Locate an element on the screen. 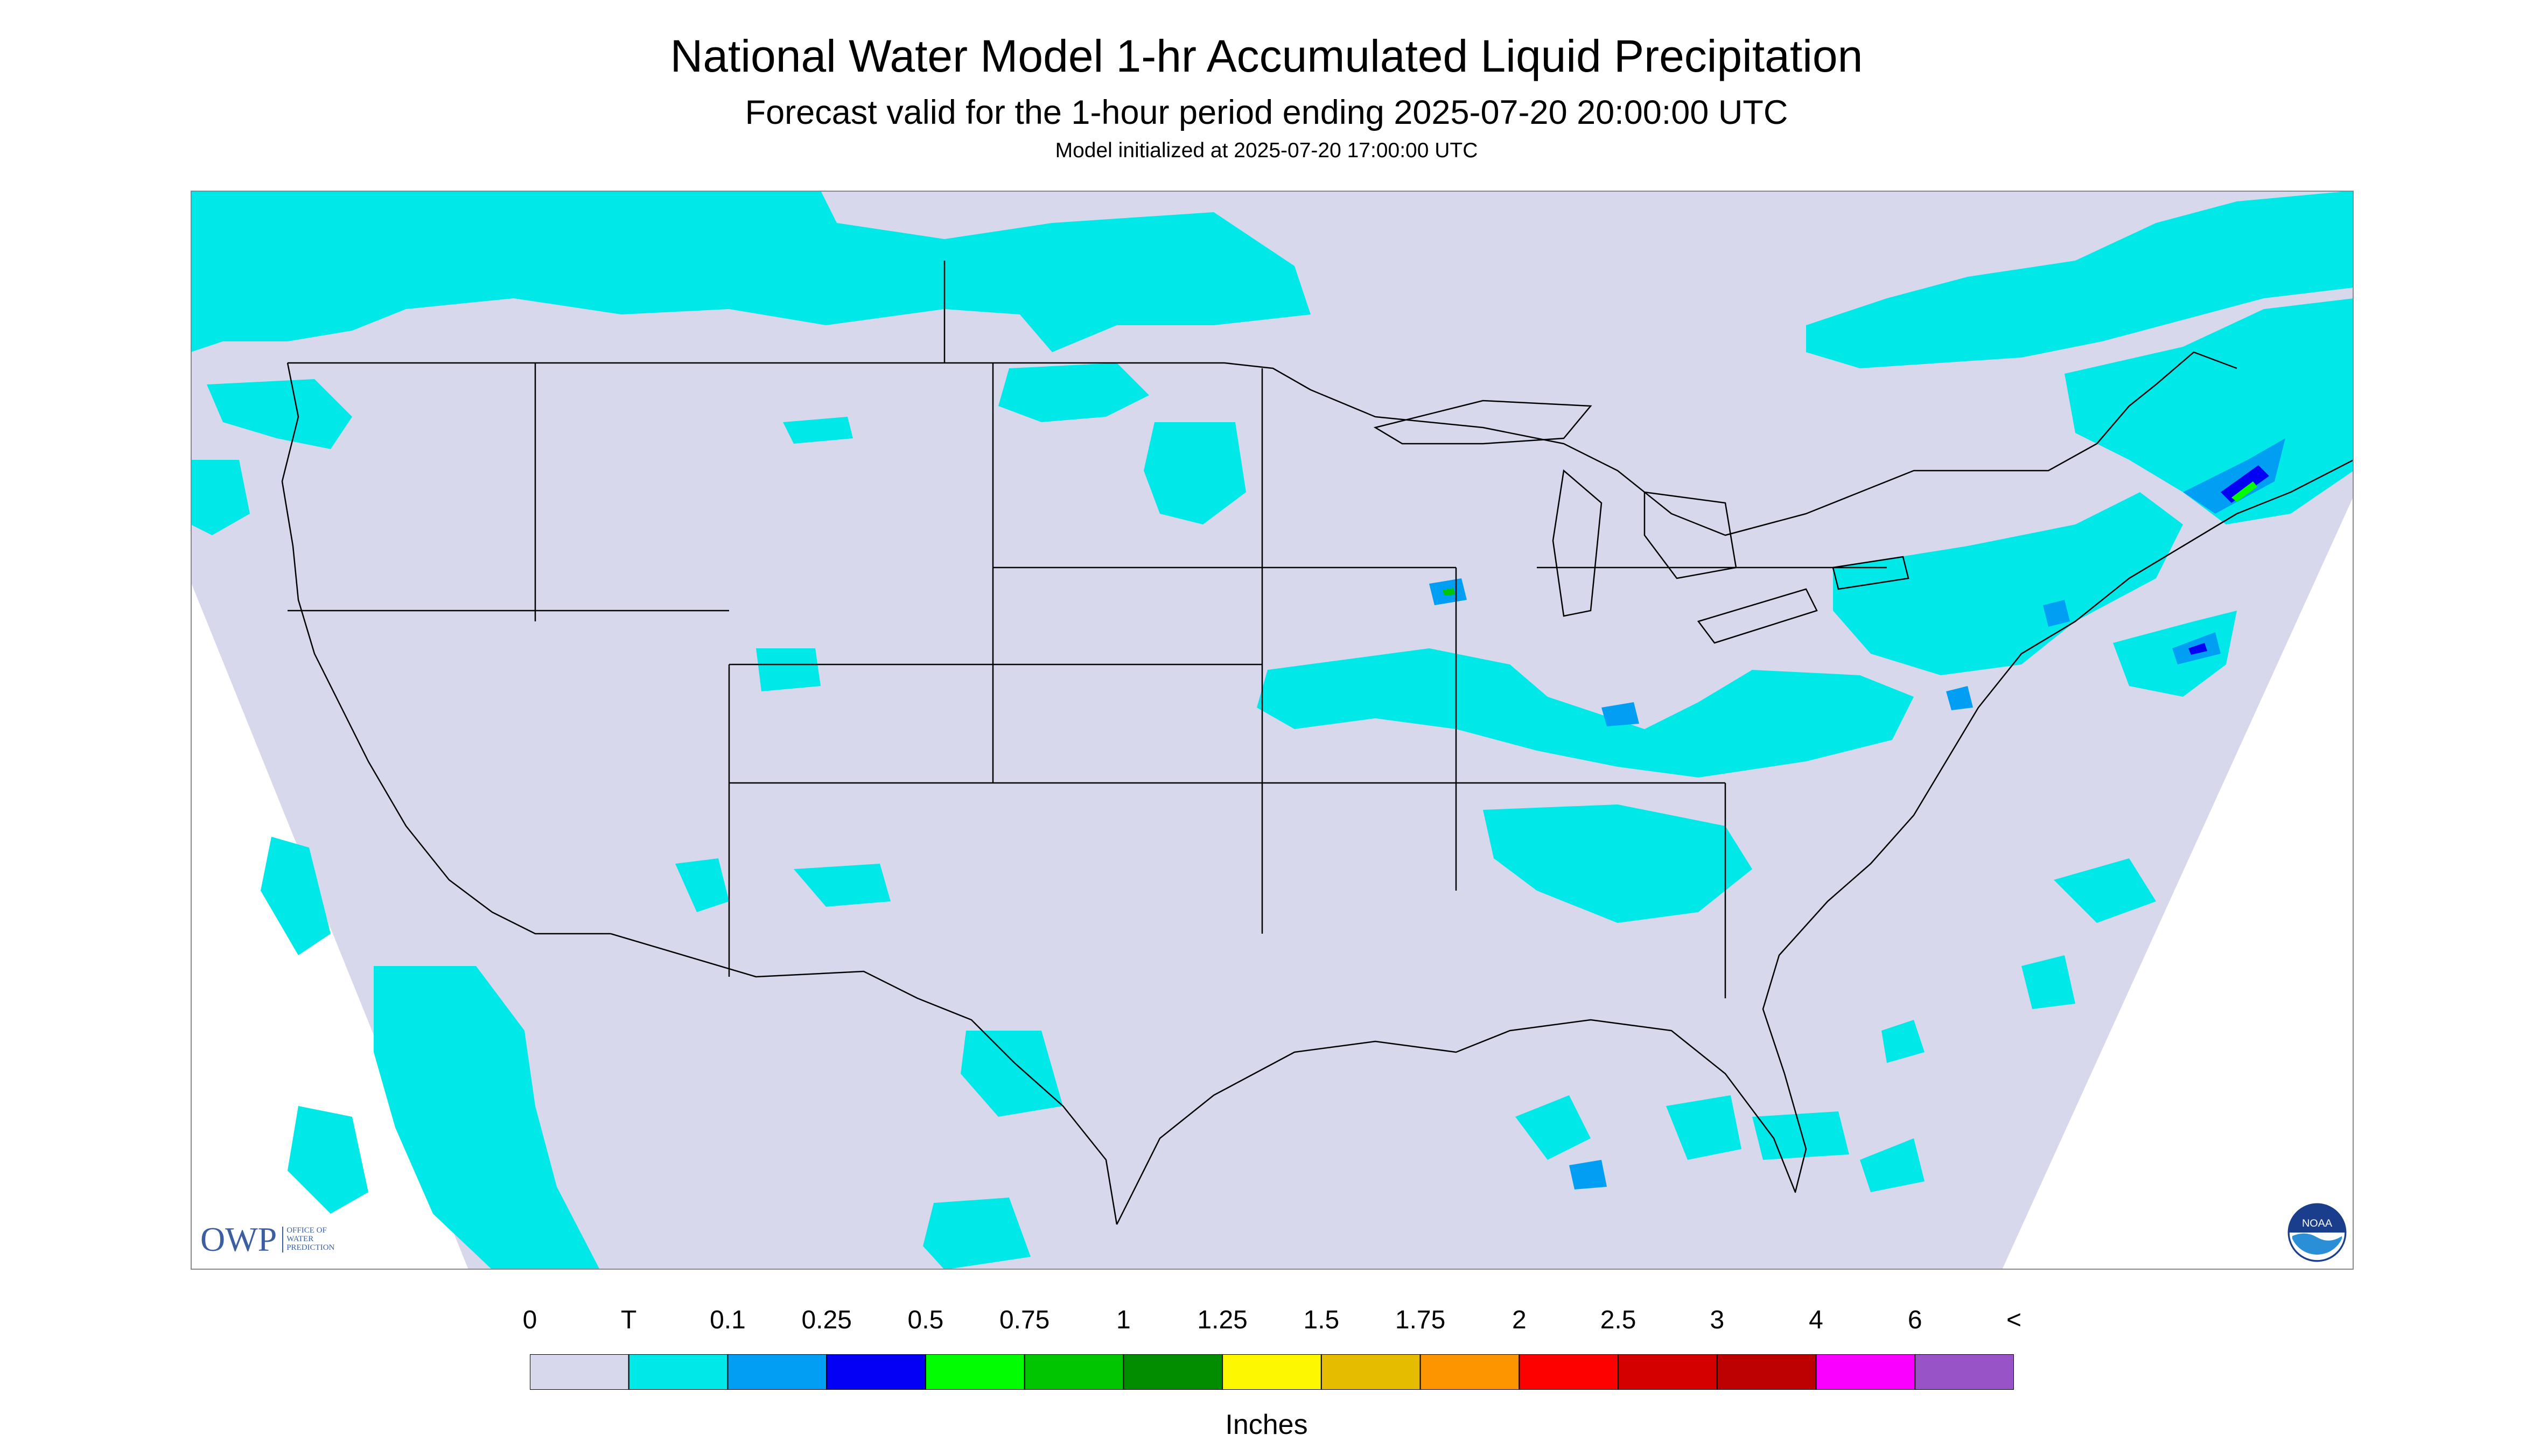  legend-units: Inches is located at coordinates (1266, 1424).